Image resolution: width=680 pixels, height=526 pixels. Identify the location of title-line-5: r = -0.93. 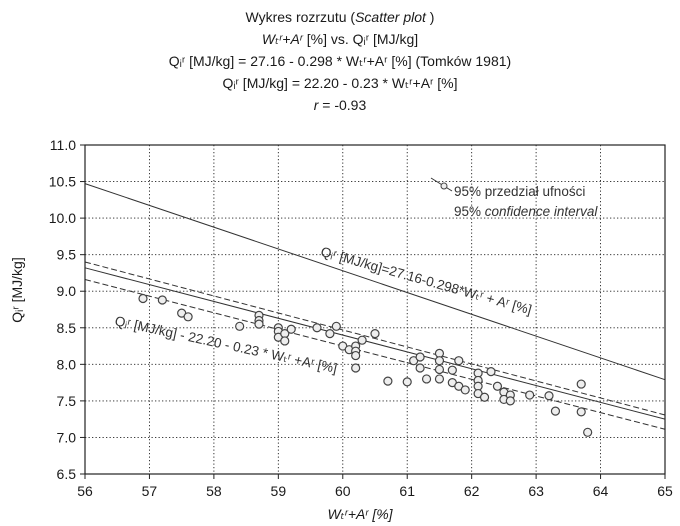
(340, 105).